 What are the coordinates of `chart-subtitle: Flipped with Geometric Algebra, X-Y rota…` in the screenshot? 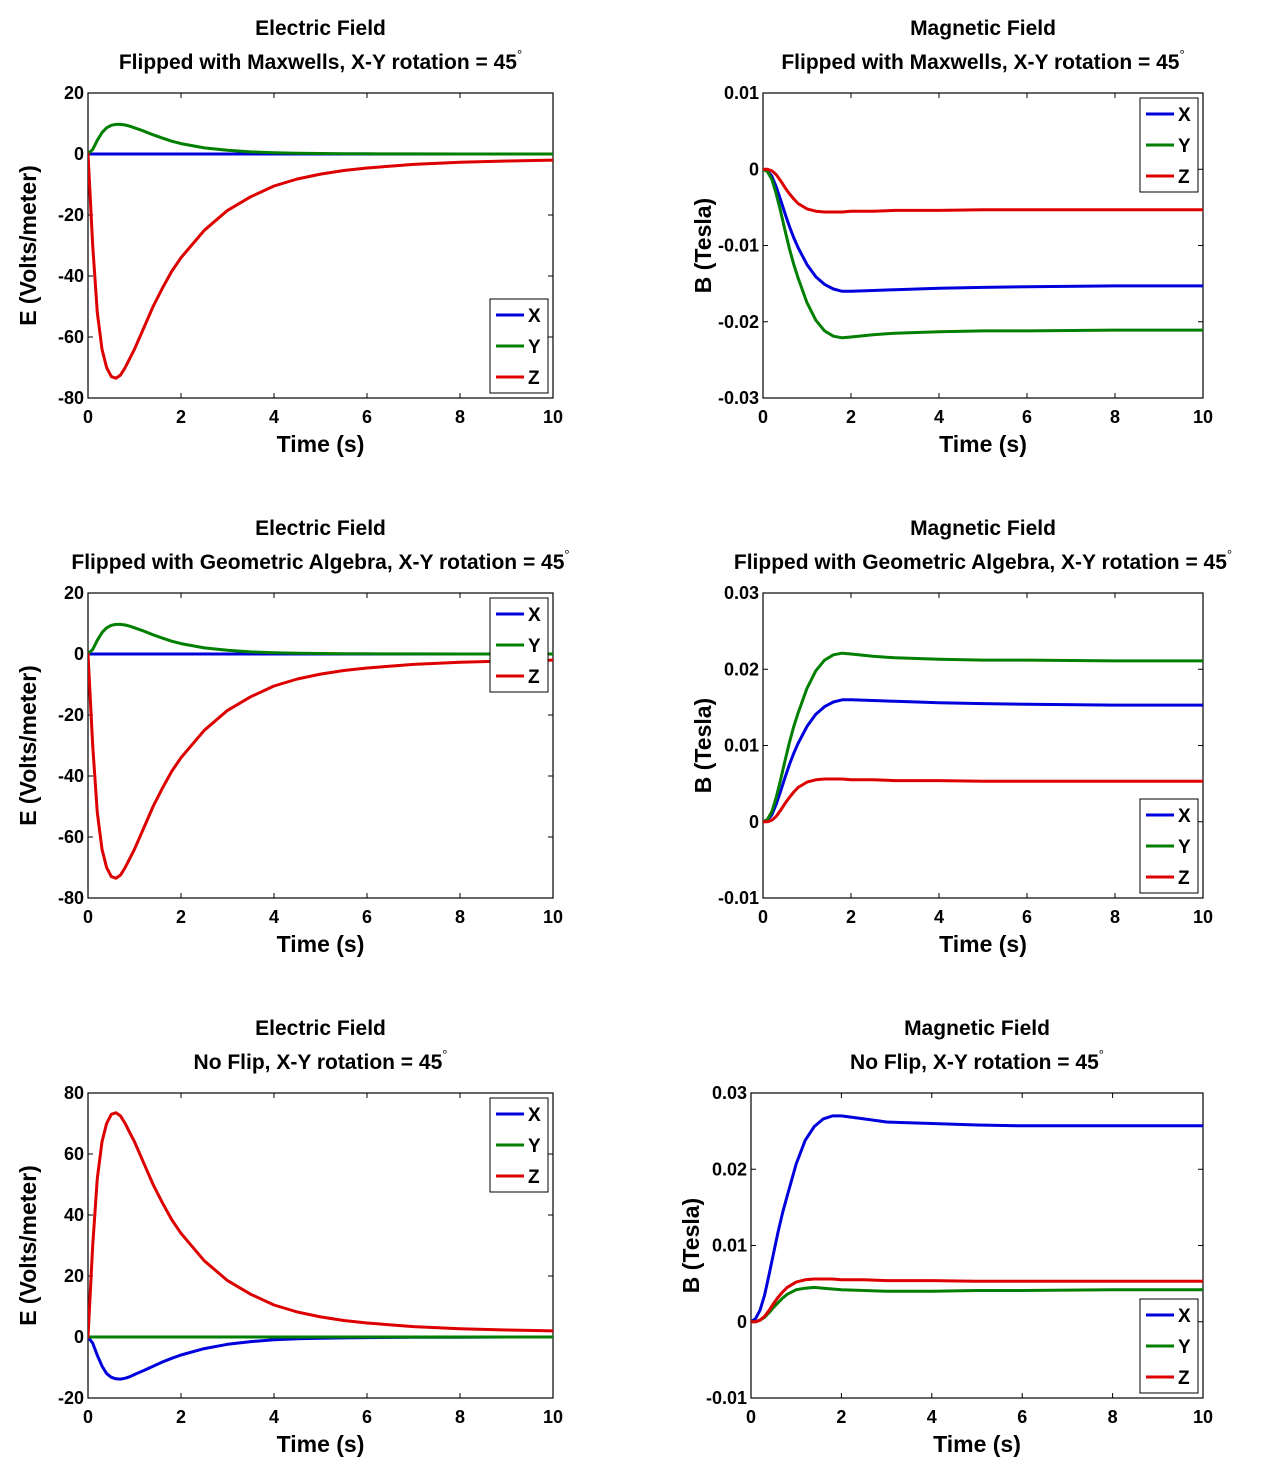 It's located at (320, 560).